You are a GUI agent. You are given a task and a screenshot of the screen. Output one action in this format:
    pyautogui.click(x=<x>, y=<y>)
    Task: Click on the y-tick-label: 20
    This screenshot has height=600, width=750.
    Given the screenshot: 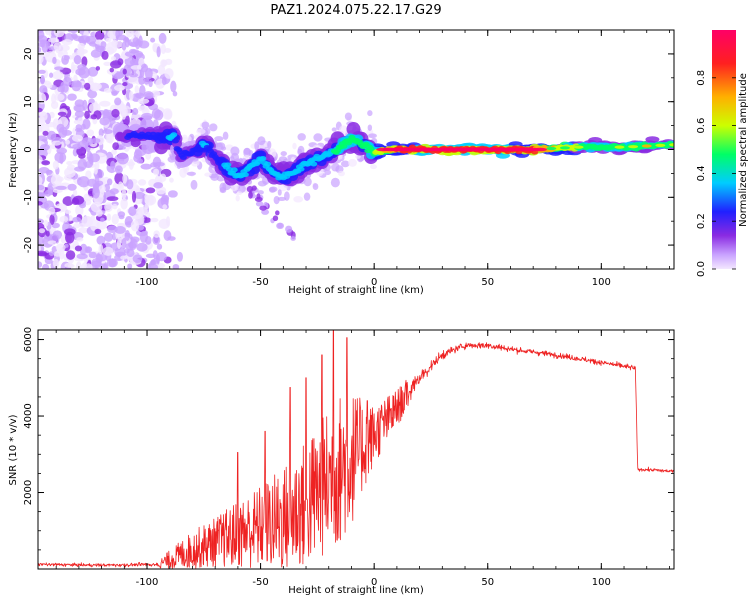 What is the action you would take?
    pyautogui.click(x=28, y=54)
    